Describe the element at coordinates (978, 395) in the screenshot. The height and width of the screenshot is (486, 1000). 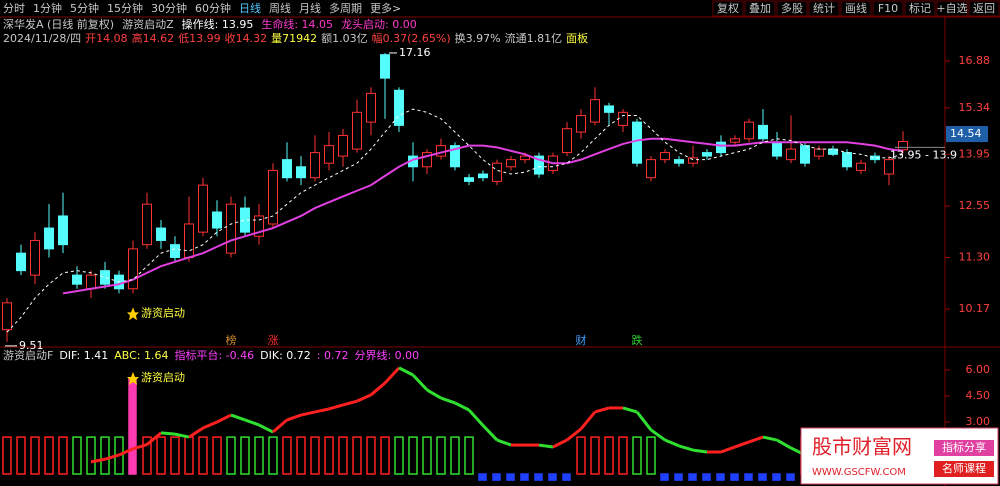
I see `y-tick-label: 4.50` at that location.